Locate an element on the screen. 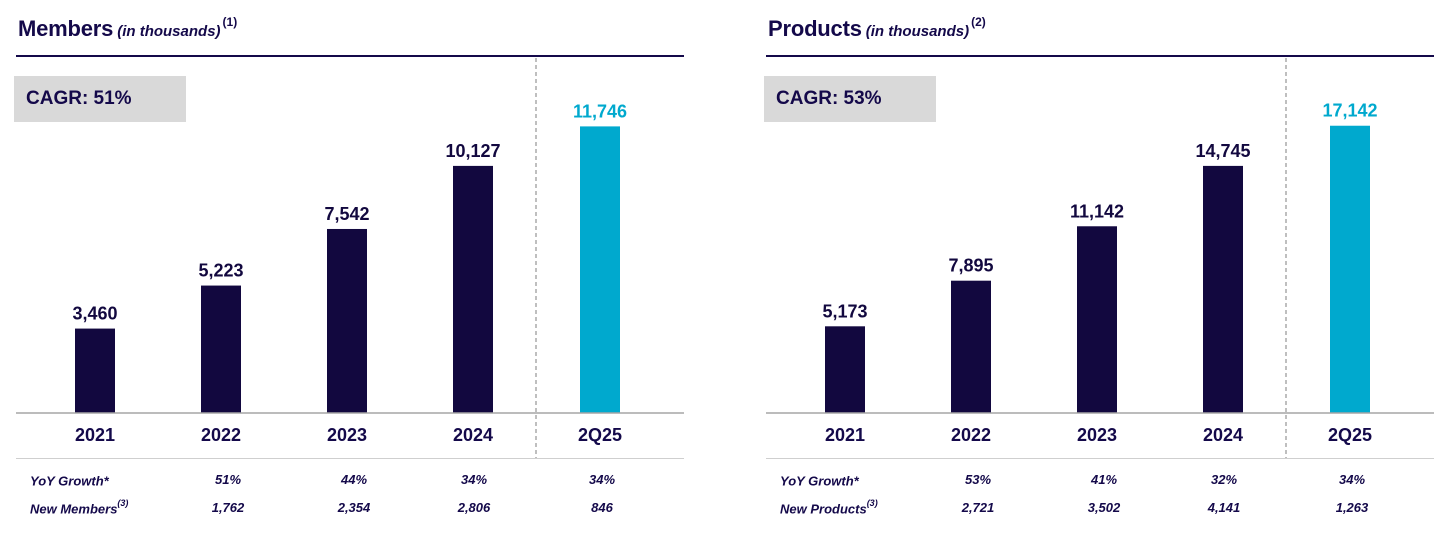  products-new-label: New Products(3) is located at coordinates (829, 507).